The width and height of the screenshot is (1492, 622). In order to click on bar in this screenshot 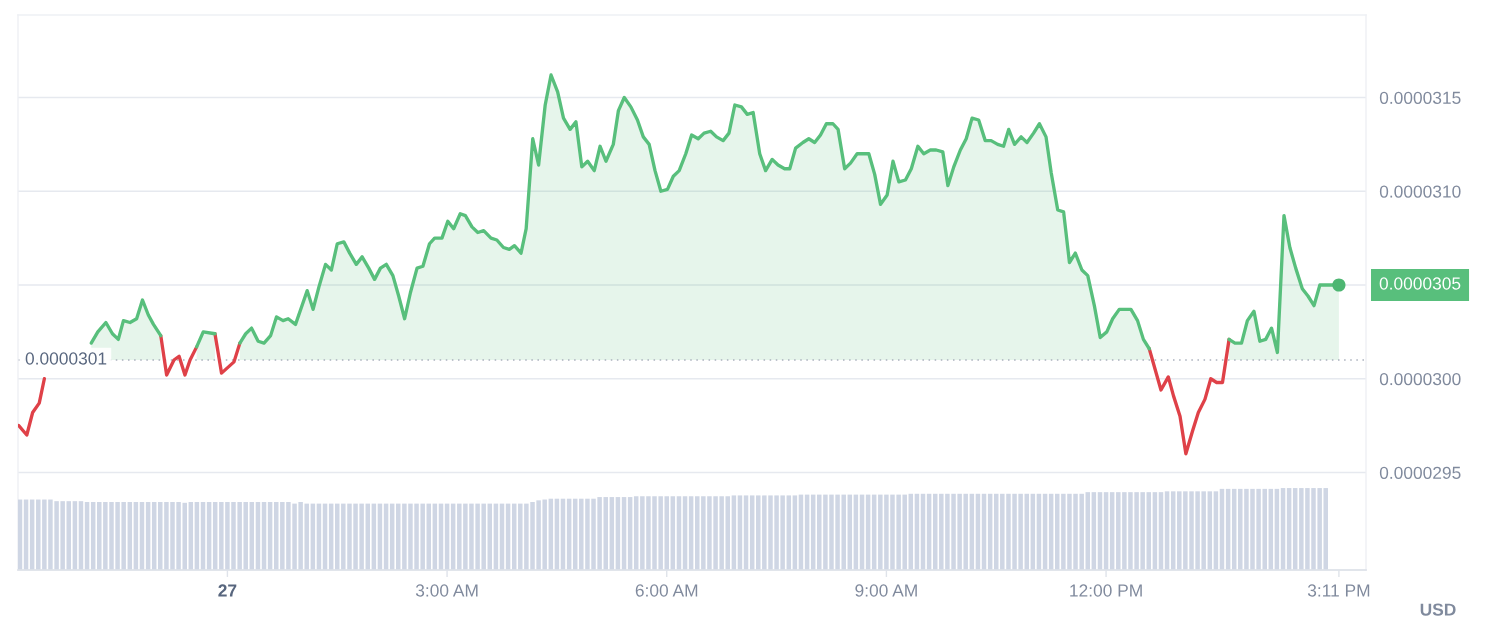, I will do `click(20, 534)`.